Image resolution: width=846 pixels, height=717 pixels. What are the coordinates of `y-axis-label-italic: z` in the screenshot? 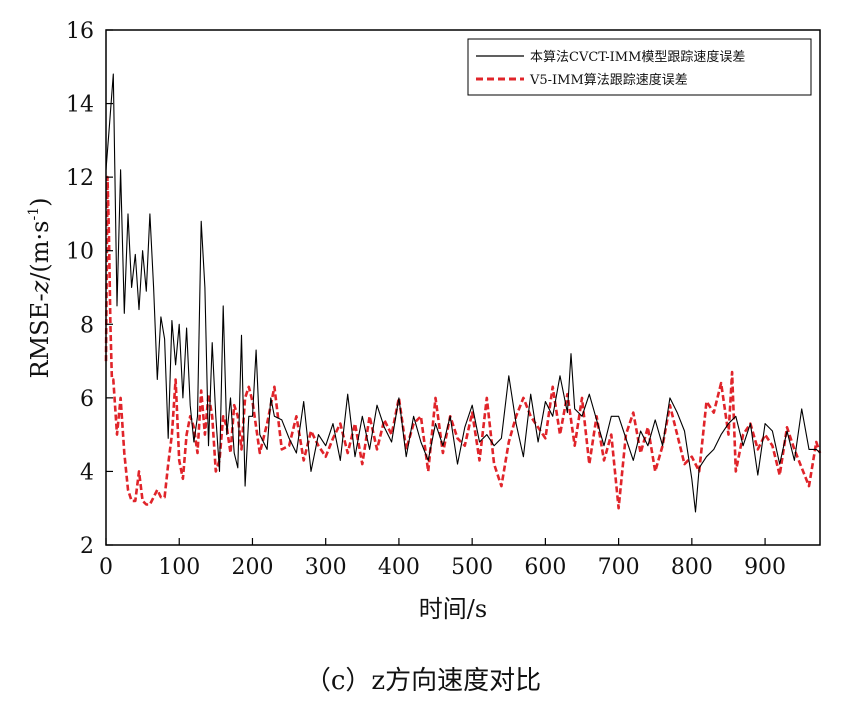 It's located at (40, 287).